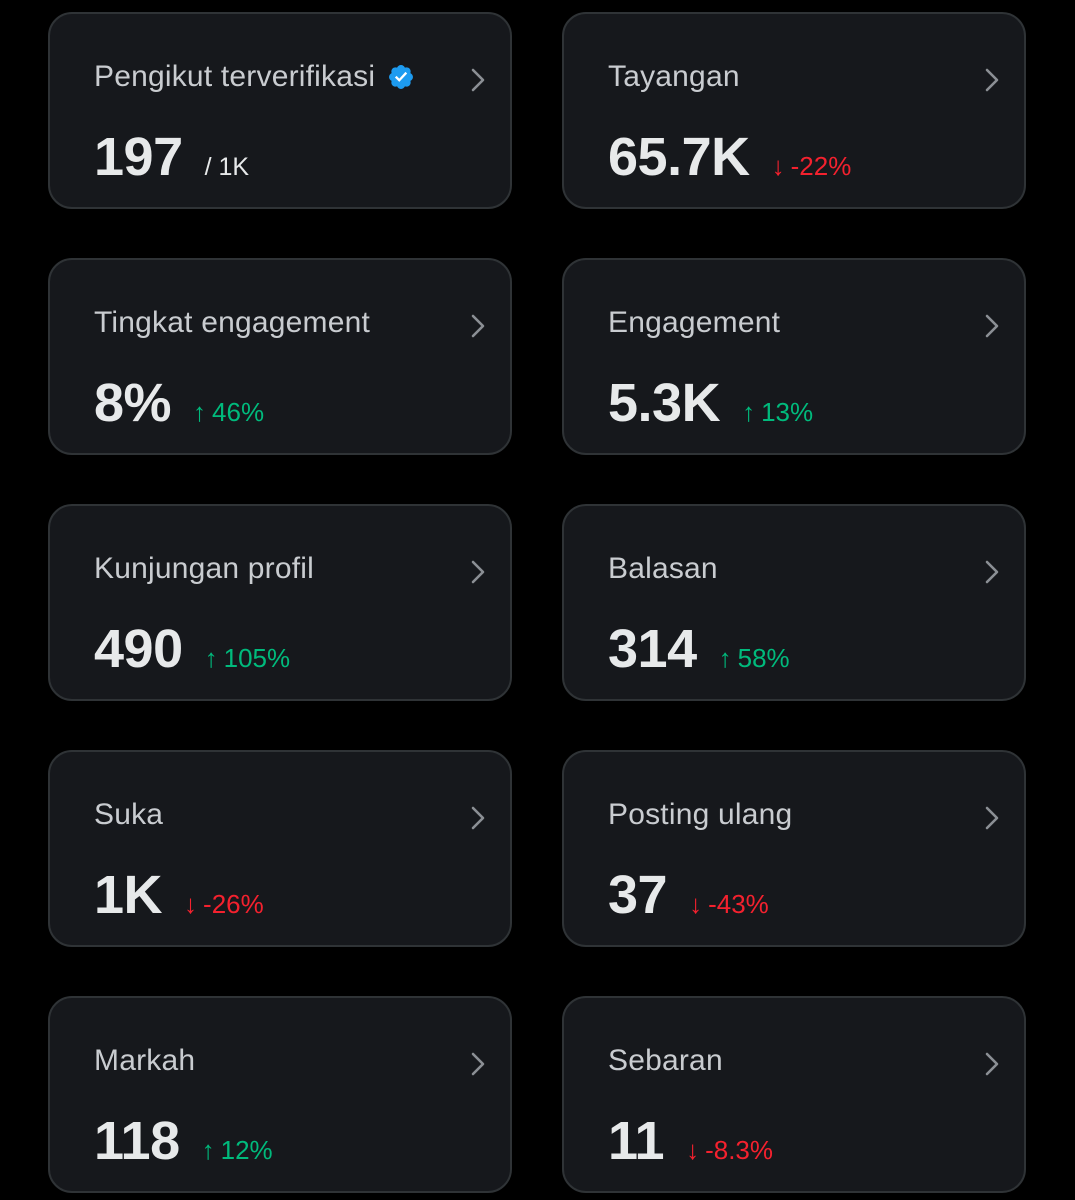 The height and width of the screenshot is (1200, 1075). Describe the element at coordinates (138, 157) in the screenshot. I see `metric-value: 197` at that location.